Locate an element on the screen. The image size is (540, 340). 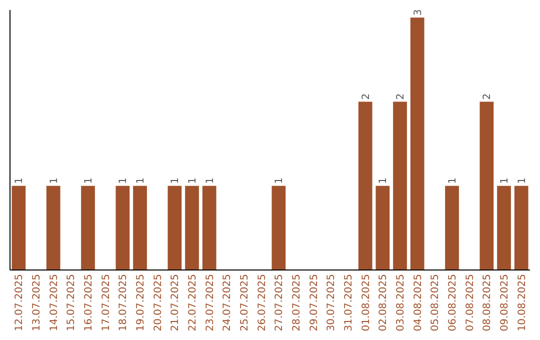
x-tick-label: 29.07.2025 is located at coordinates (314, 303).